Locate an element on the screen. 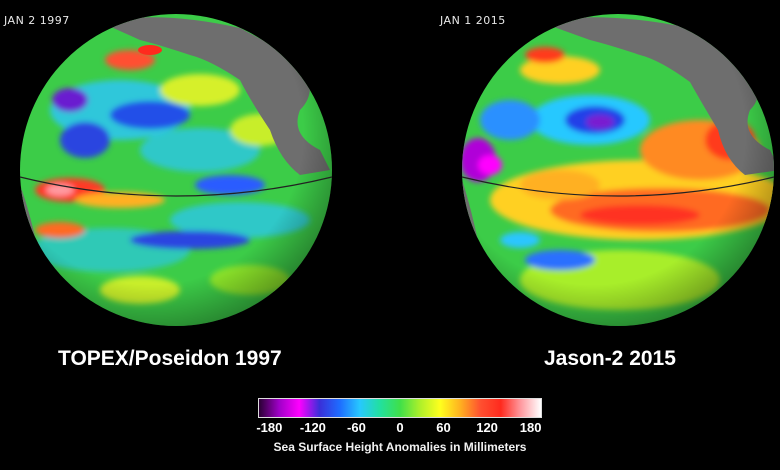 This screenshot has height=470, width=780. colorbar-legend is located at coordinates (400, 408).